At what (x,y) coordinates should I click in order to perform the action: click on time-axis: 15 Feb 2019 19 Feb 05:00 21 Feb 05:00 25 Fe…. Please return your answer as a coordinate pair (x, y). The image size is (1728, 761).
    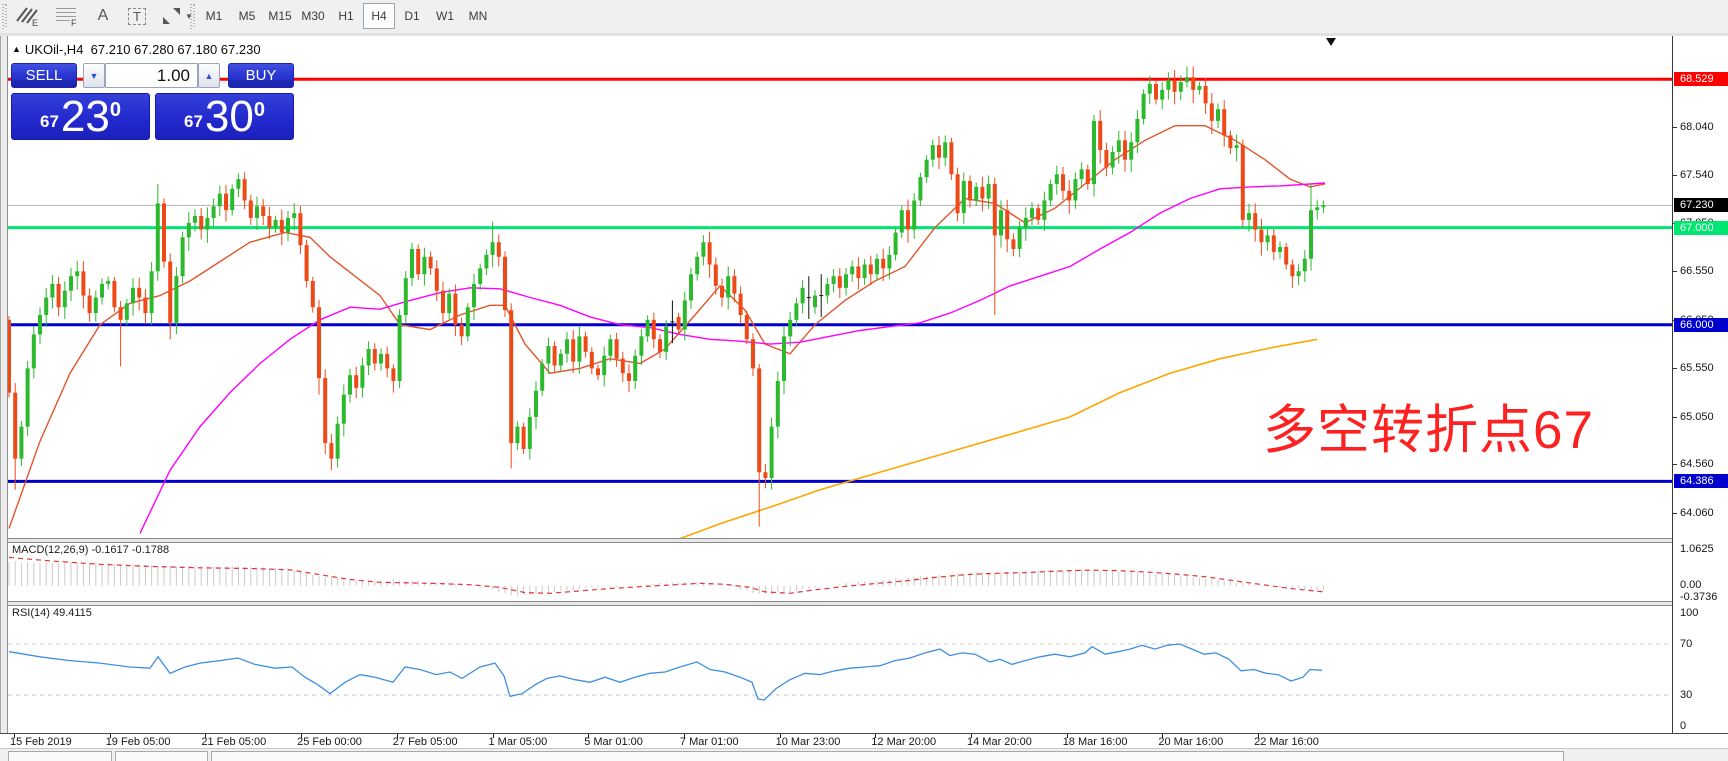
    Looking at the image, I should click on (864, 740).